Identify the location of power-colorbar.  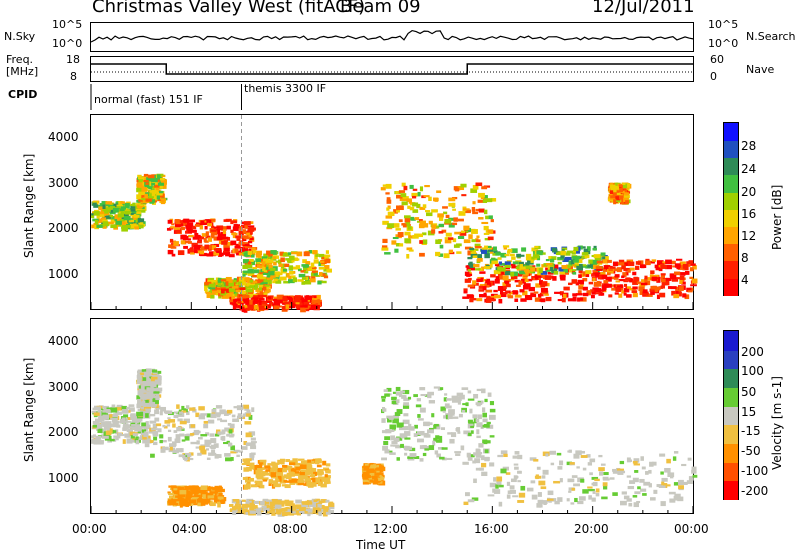
(731, 209).